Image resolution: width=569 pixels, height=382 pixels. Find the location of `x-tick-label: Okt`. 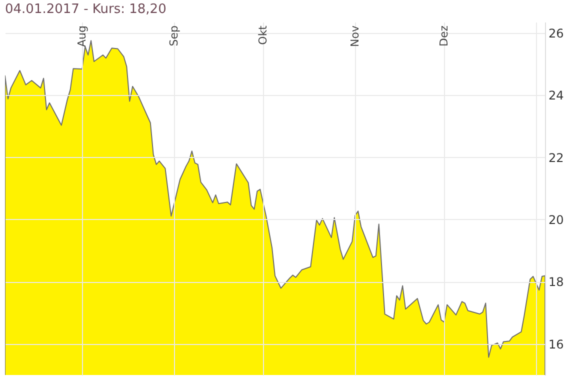

x-tick-label: Okt is located at coordinates (263, 34).